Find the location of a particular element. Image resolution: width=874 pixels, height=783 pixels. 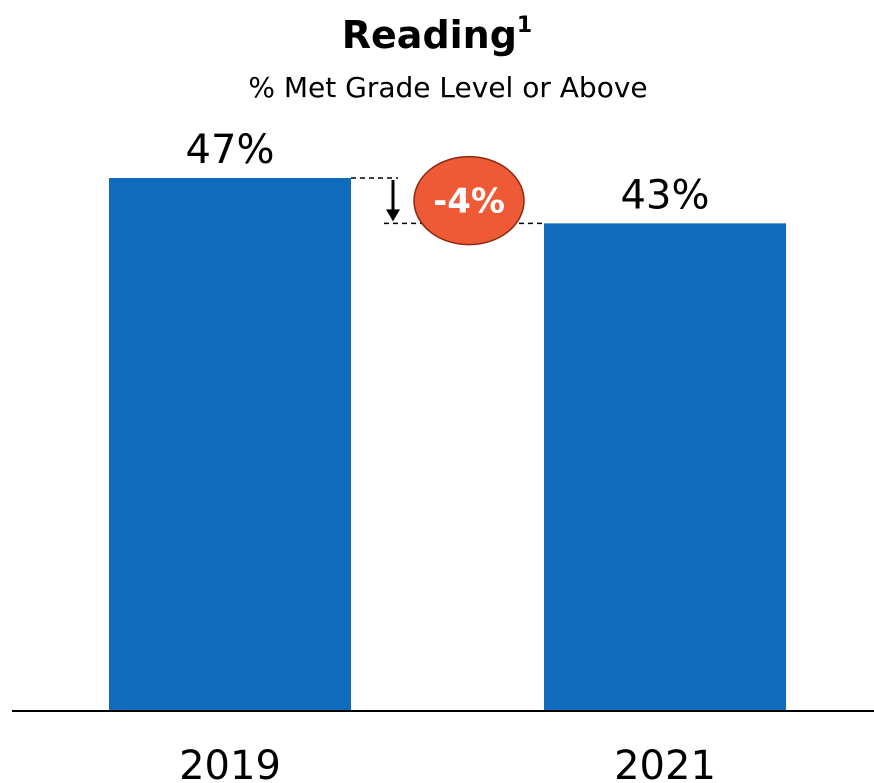

change-badge is located at coordinates (469, 200).